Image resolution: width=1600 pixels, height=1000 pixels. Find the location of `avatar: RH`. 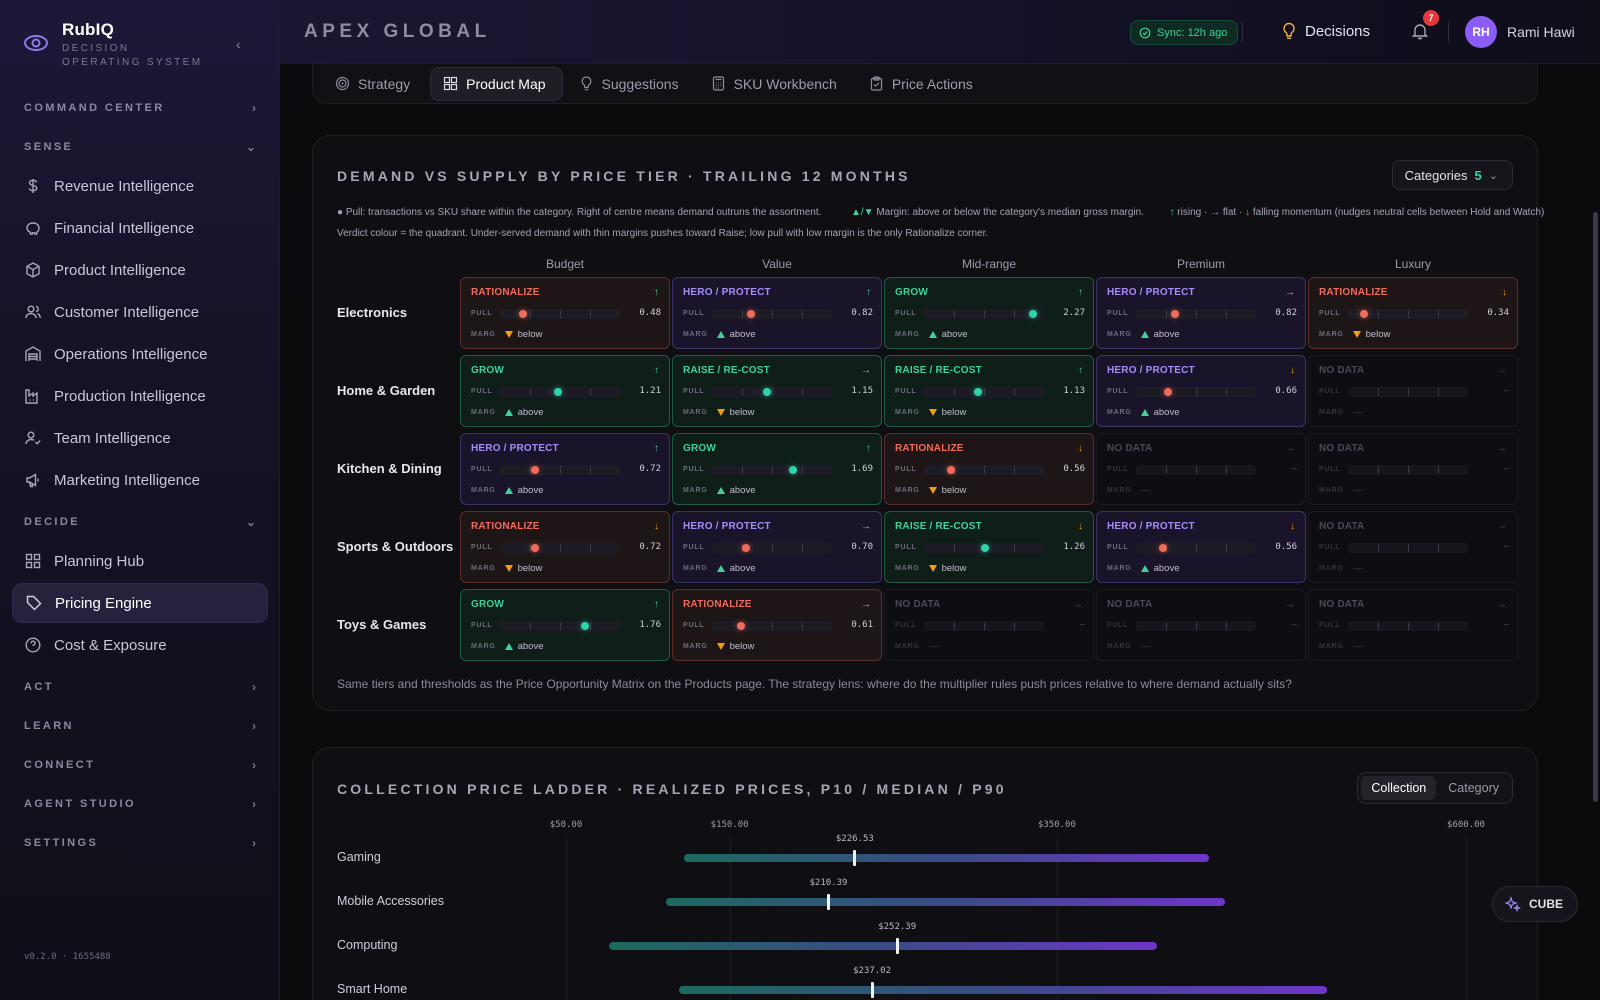

avatar: RH is located at coordinates (1481, 32).